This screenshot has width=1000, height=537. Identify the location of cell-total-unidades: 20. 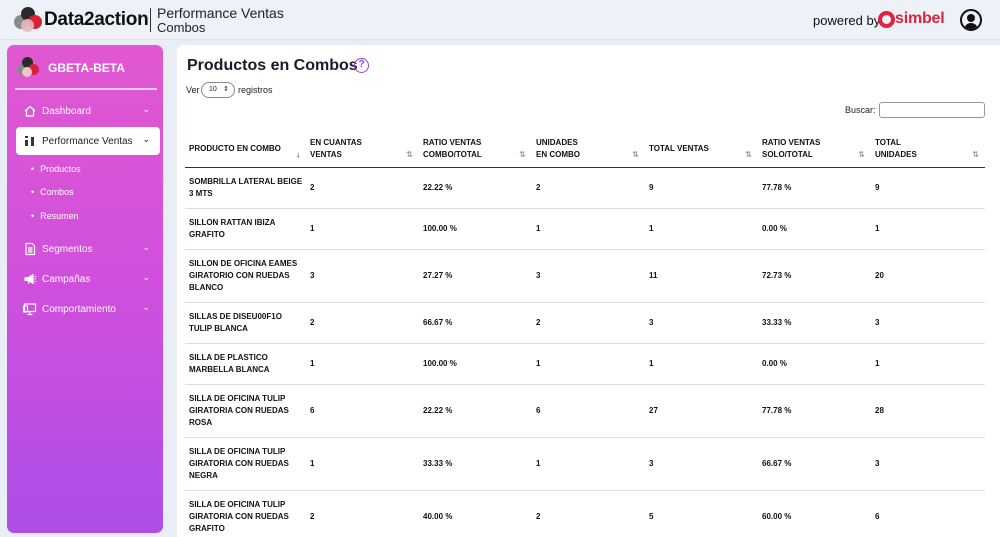
(928, 276).